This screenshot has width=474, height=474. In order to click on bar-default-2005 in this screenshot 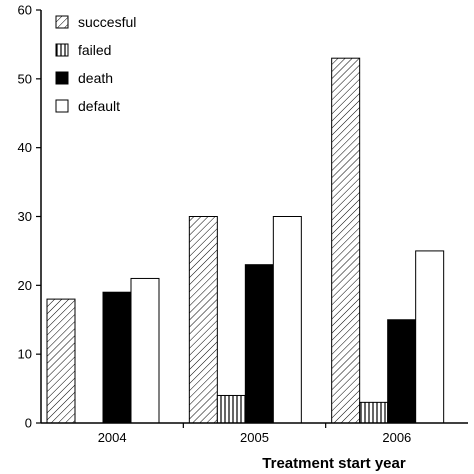, I will do `click(287, 320)`.